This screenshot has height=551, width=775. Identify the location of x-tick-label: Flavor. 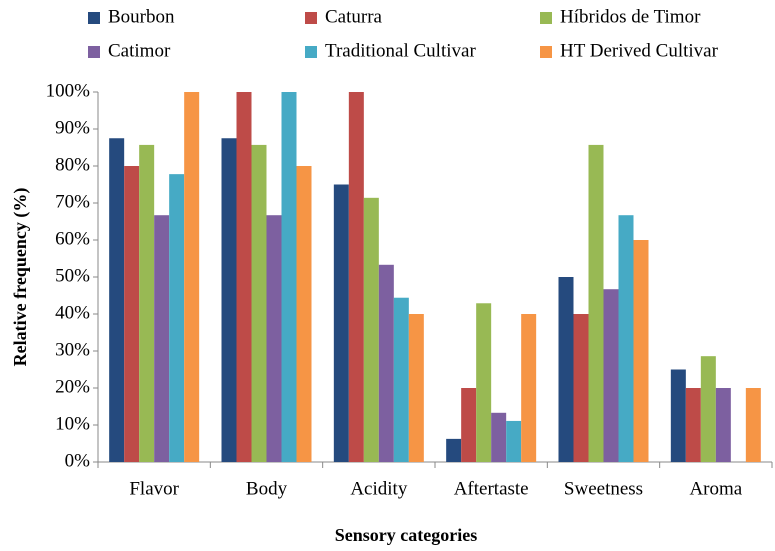
(154, 488).